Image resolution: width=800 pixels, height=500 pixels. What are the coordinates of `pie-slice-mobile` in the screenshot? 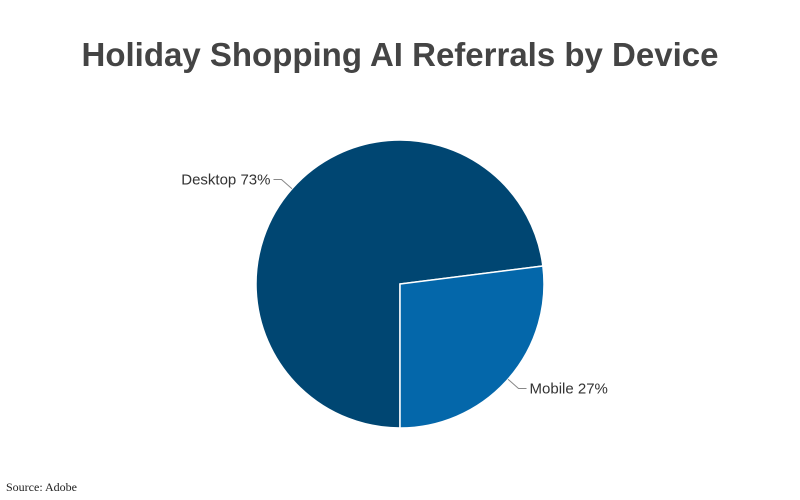 It's located at (472, 347).